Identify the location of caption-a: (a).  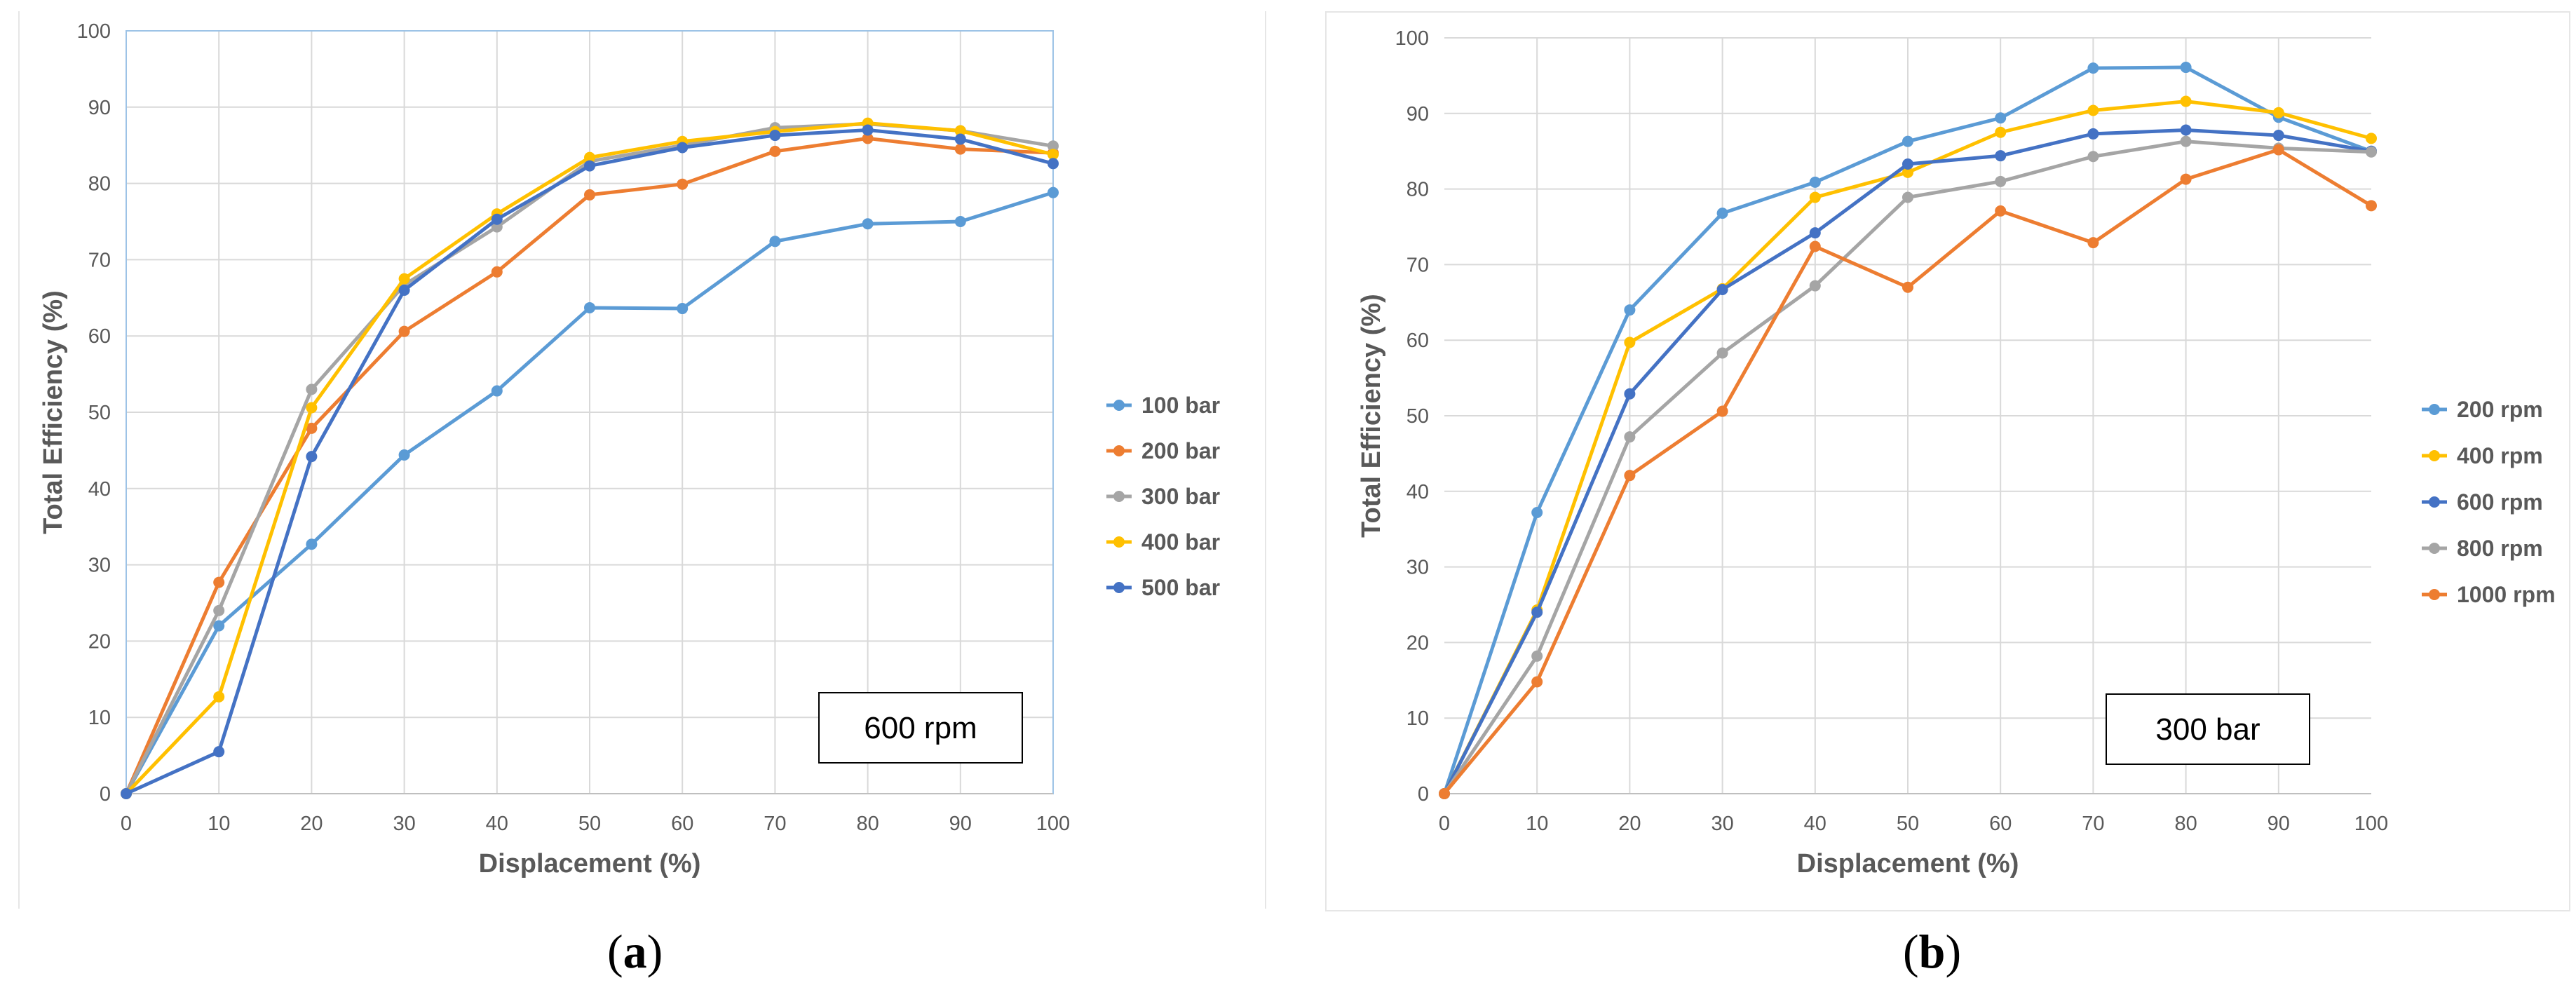
(635, 951).